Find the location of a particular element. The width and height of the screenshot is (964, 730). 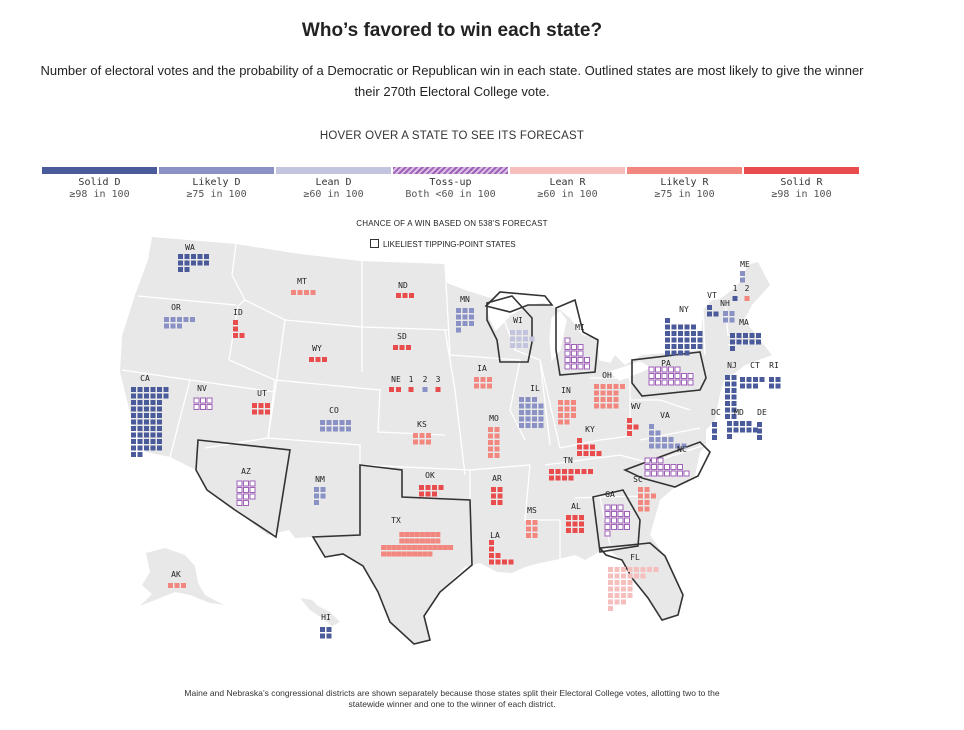

legend-label: Lean D is located at coordinates (333, 182).